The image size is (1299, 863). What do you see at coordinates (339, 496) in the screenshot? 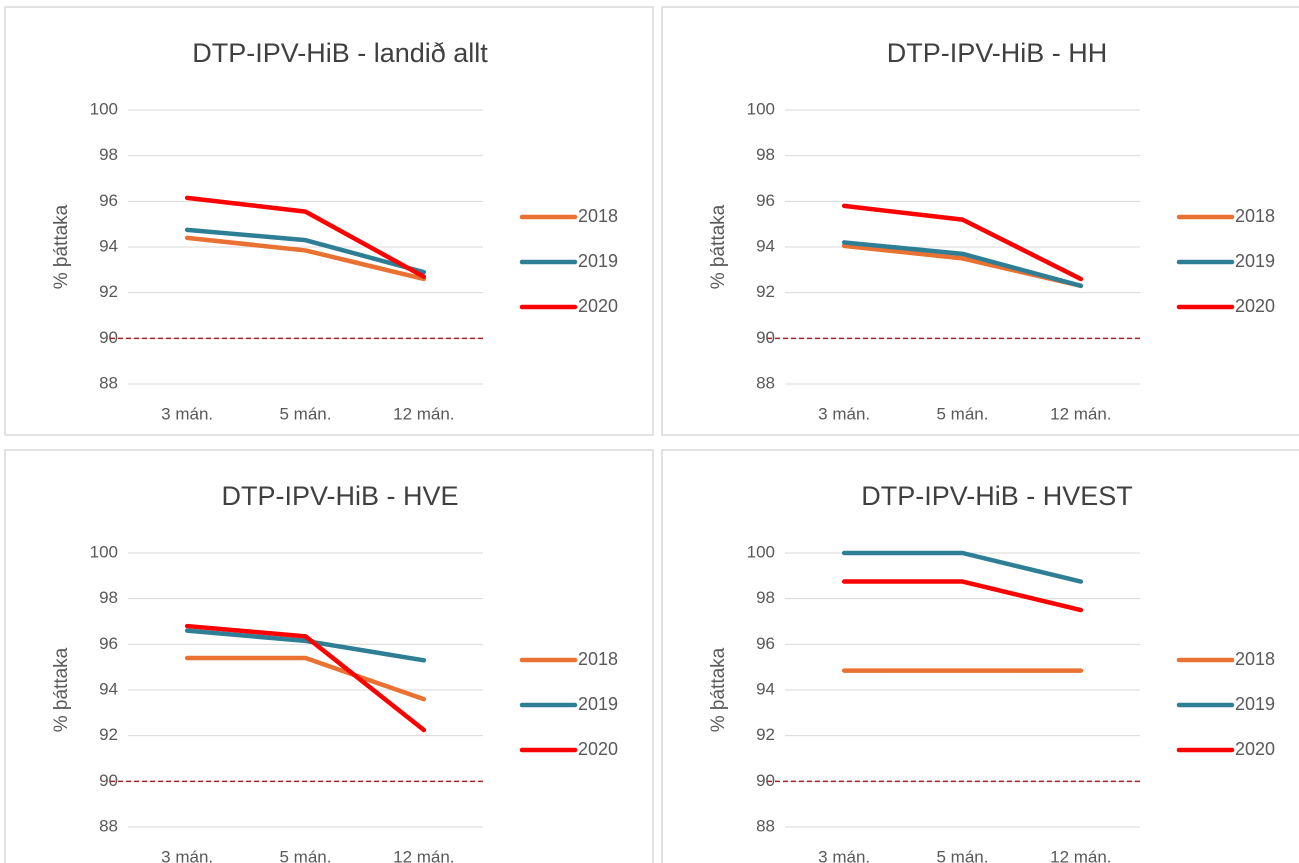
I see `chart-title: DTP-IPV-HiB - HVE` at bounding box center [339, 496].